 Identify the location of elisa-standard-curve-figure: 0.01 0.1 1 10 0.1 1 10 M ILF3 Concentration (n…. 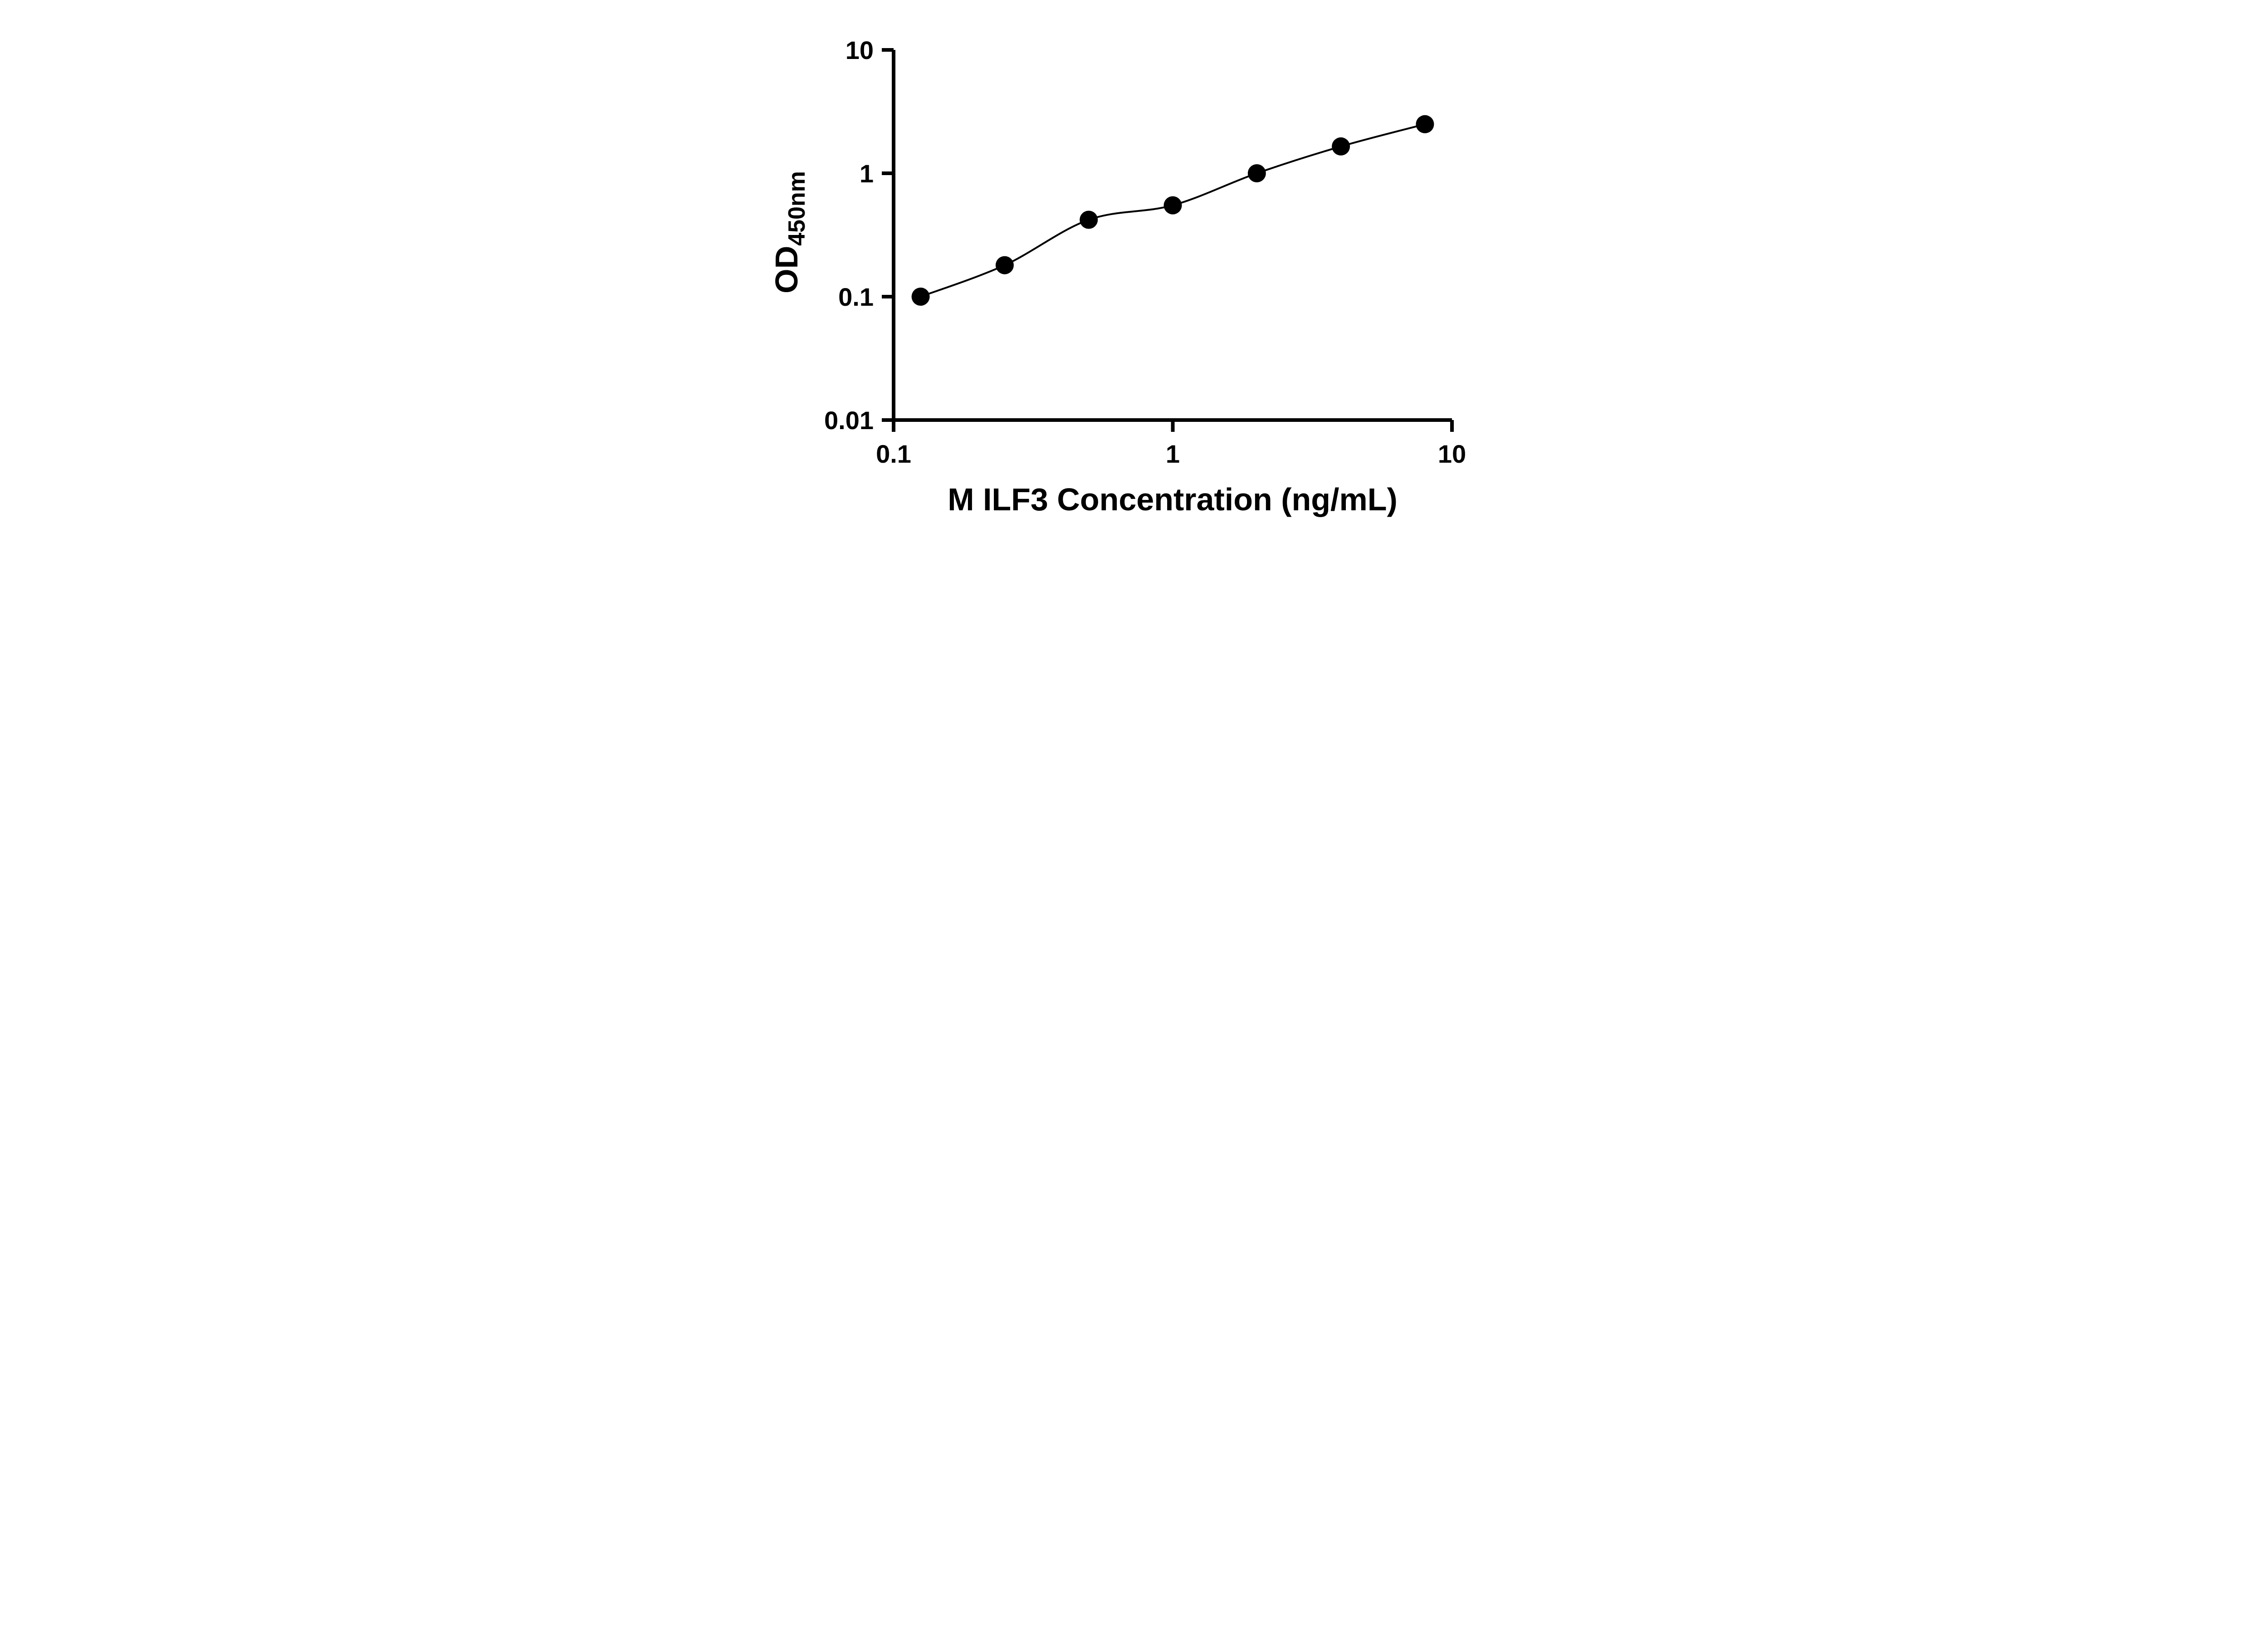
(1134, 272).